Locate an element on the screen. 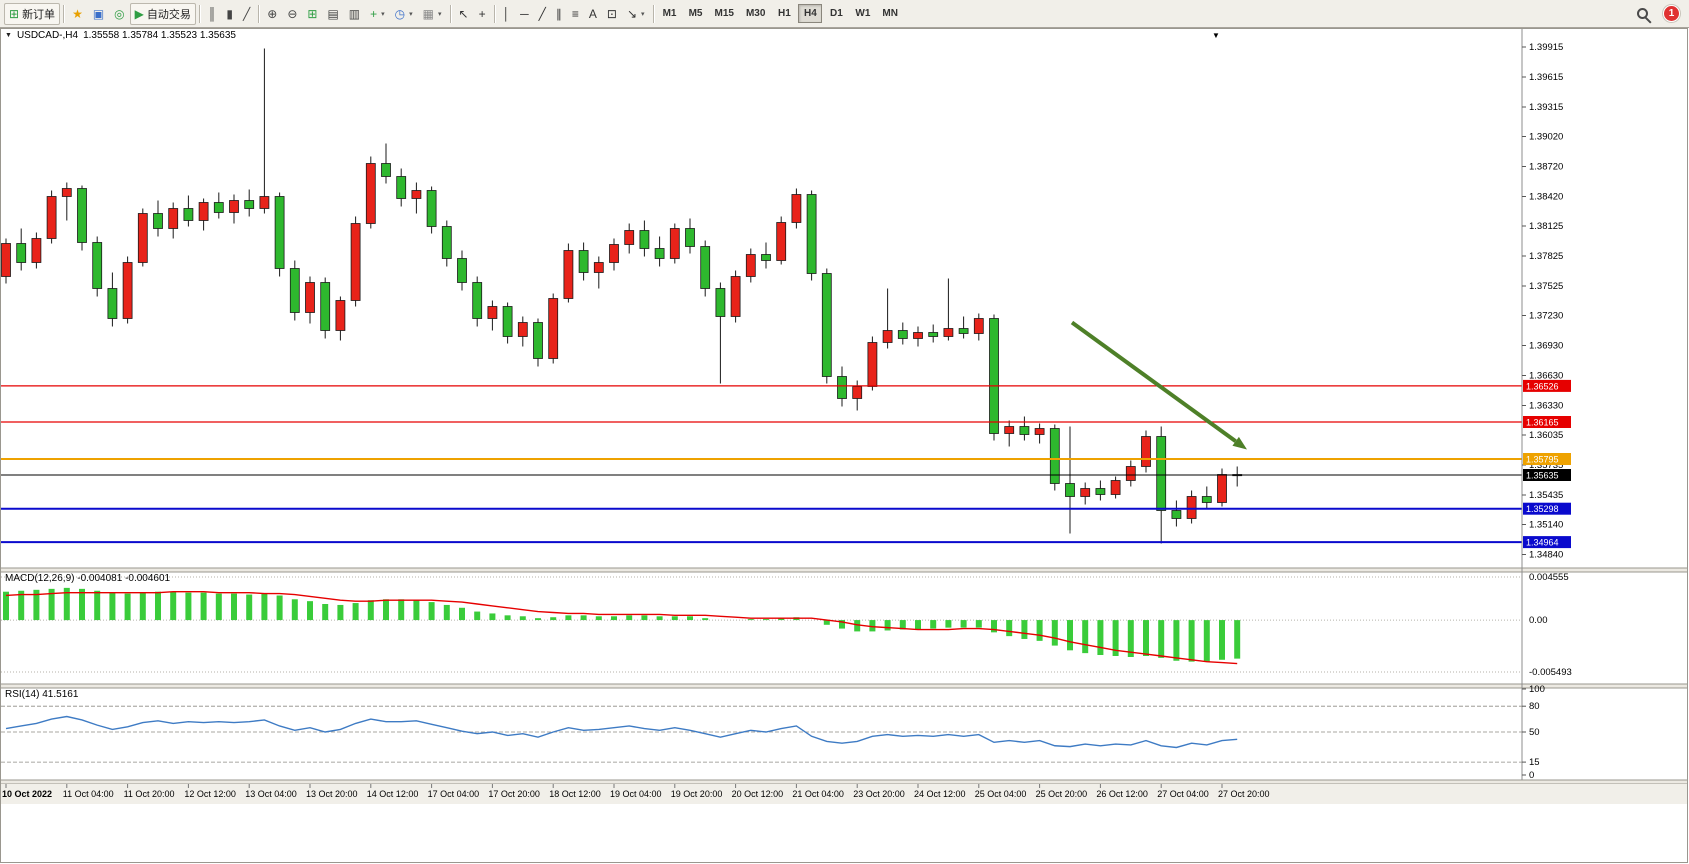 This screenshot has height=864, width=1689. cascade-windows-icon: ▤ is located at coordinates (333, 13).